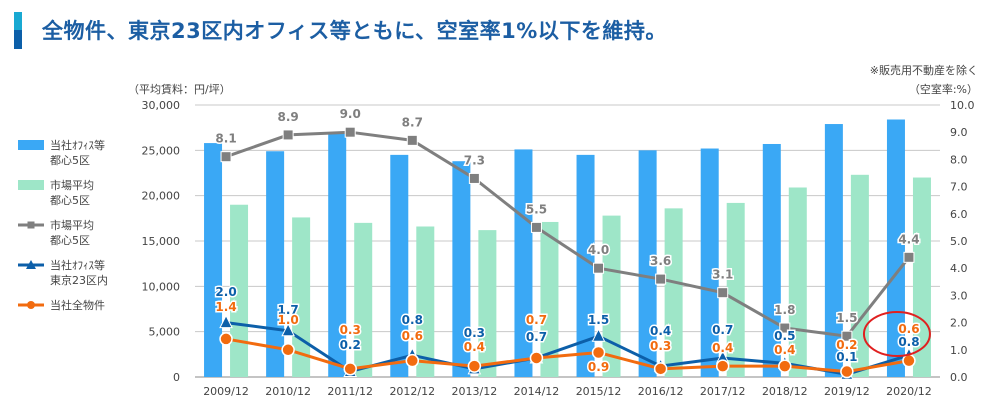  What do you see at coordinates (661, 391) in the screenshot?
I see `x-tick-label: 2016/12` at bounding box center [661, 391].